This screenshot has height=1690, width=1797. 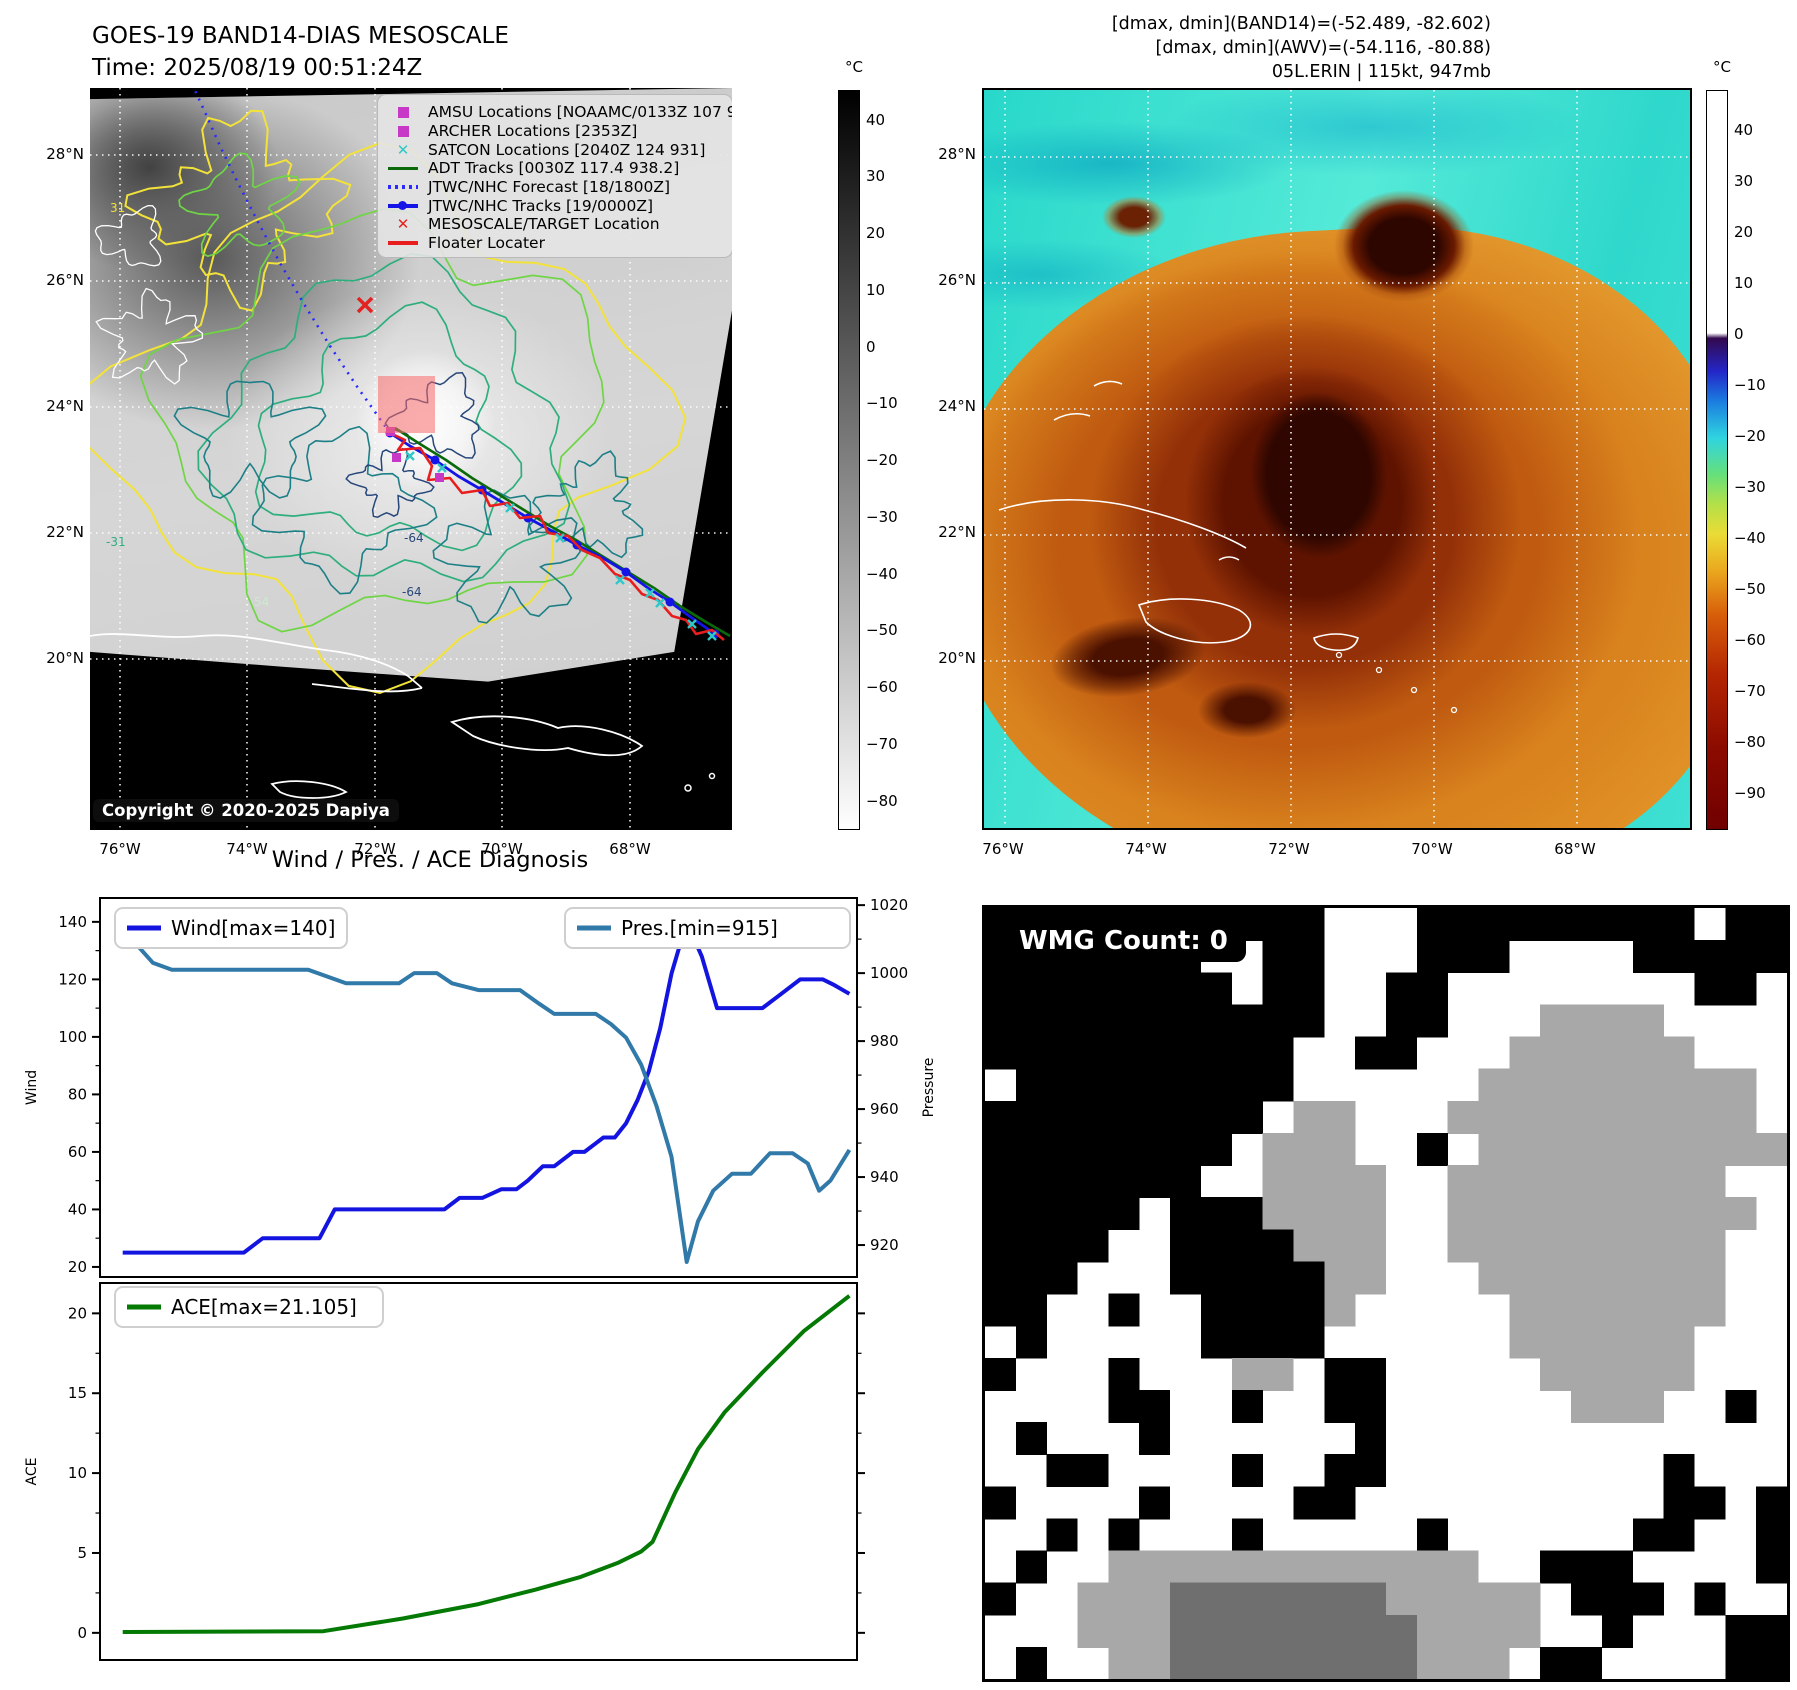 What do you see at coordinates (32, 1472) in the screenshot?
I see `svg-text: ACE` at bounding box center [32, 1472].